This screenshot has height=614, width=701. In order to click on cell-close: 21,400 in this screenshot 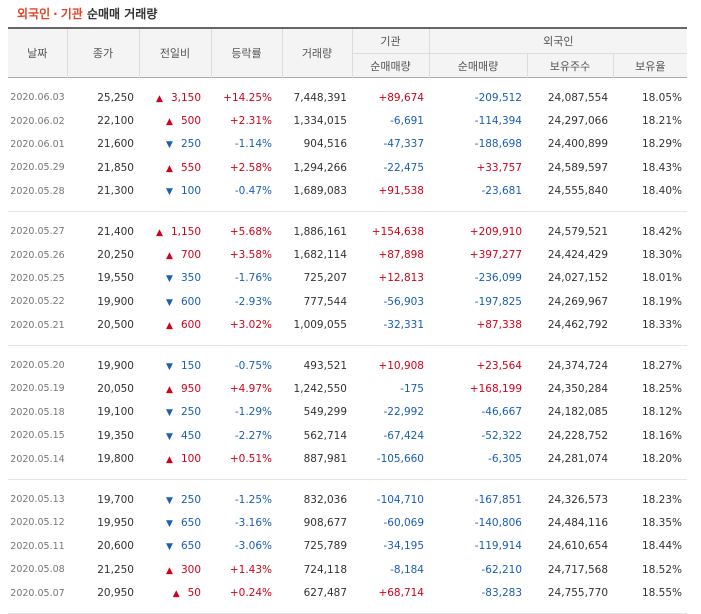, I will do `click(115, 231)`.